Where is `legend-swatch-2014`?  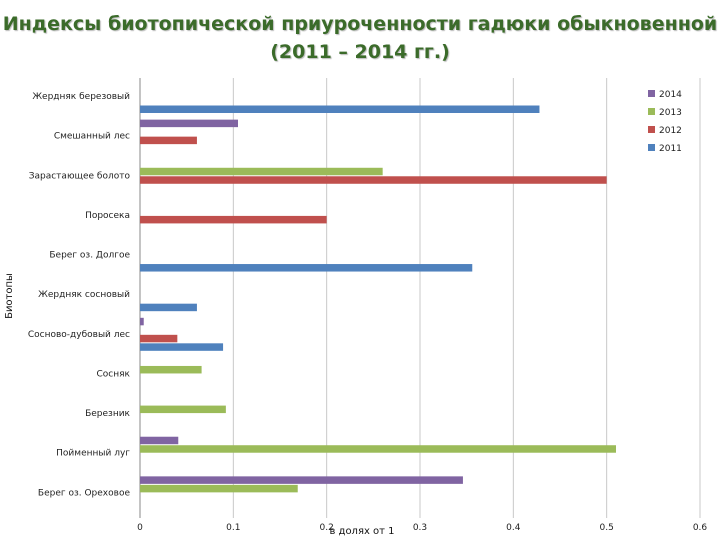 legend-swatch-2014 is located at coordinates (651, 93).